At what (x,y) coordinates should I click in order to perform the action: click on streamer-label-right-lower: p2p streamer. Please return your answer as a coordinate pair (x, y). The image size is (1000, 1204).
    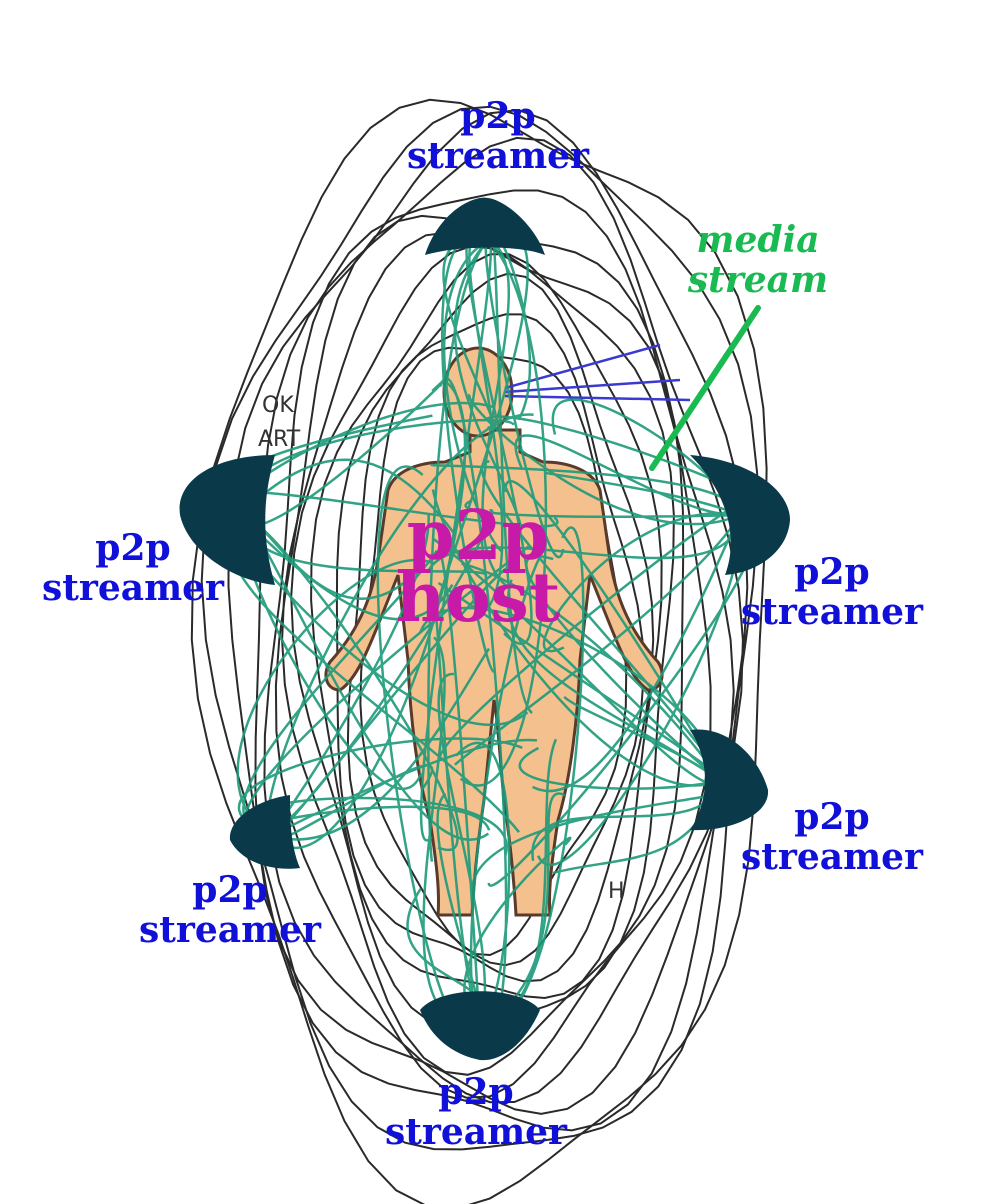
    Looking at the image, I should click on (832, 837).